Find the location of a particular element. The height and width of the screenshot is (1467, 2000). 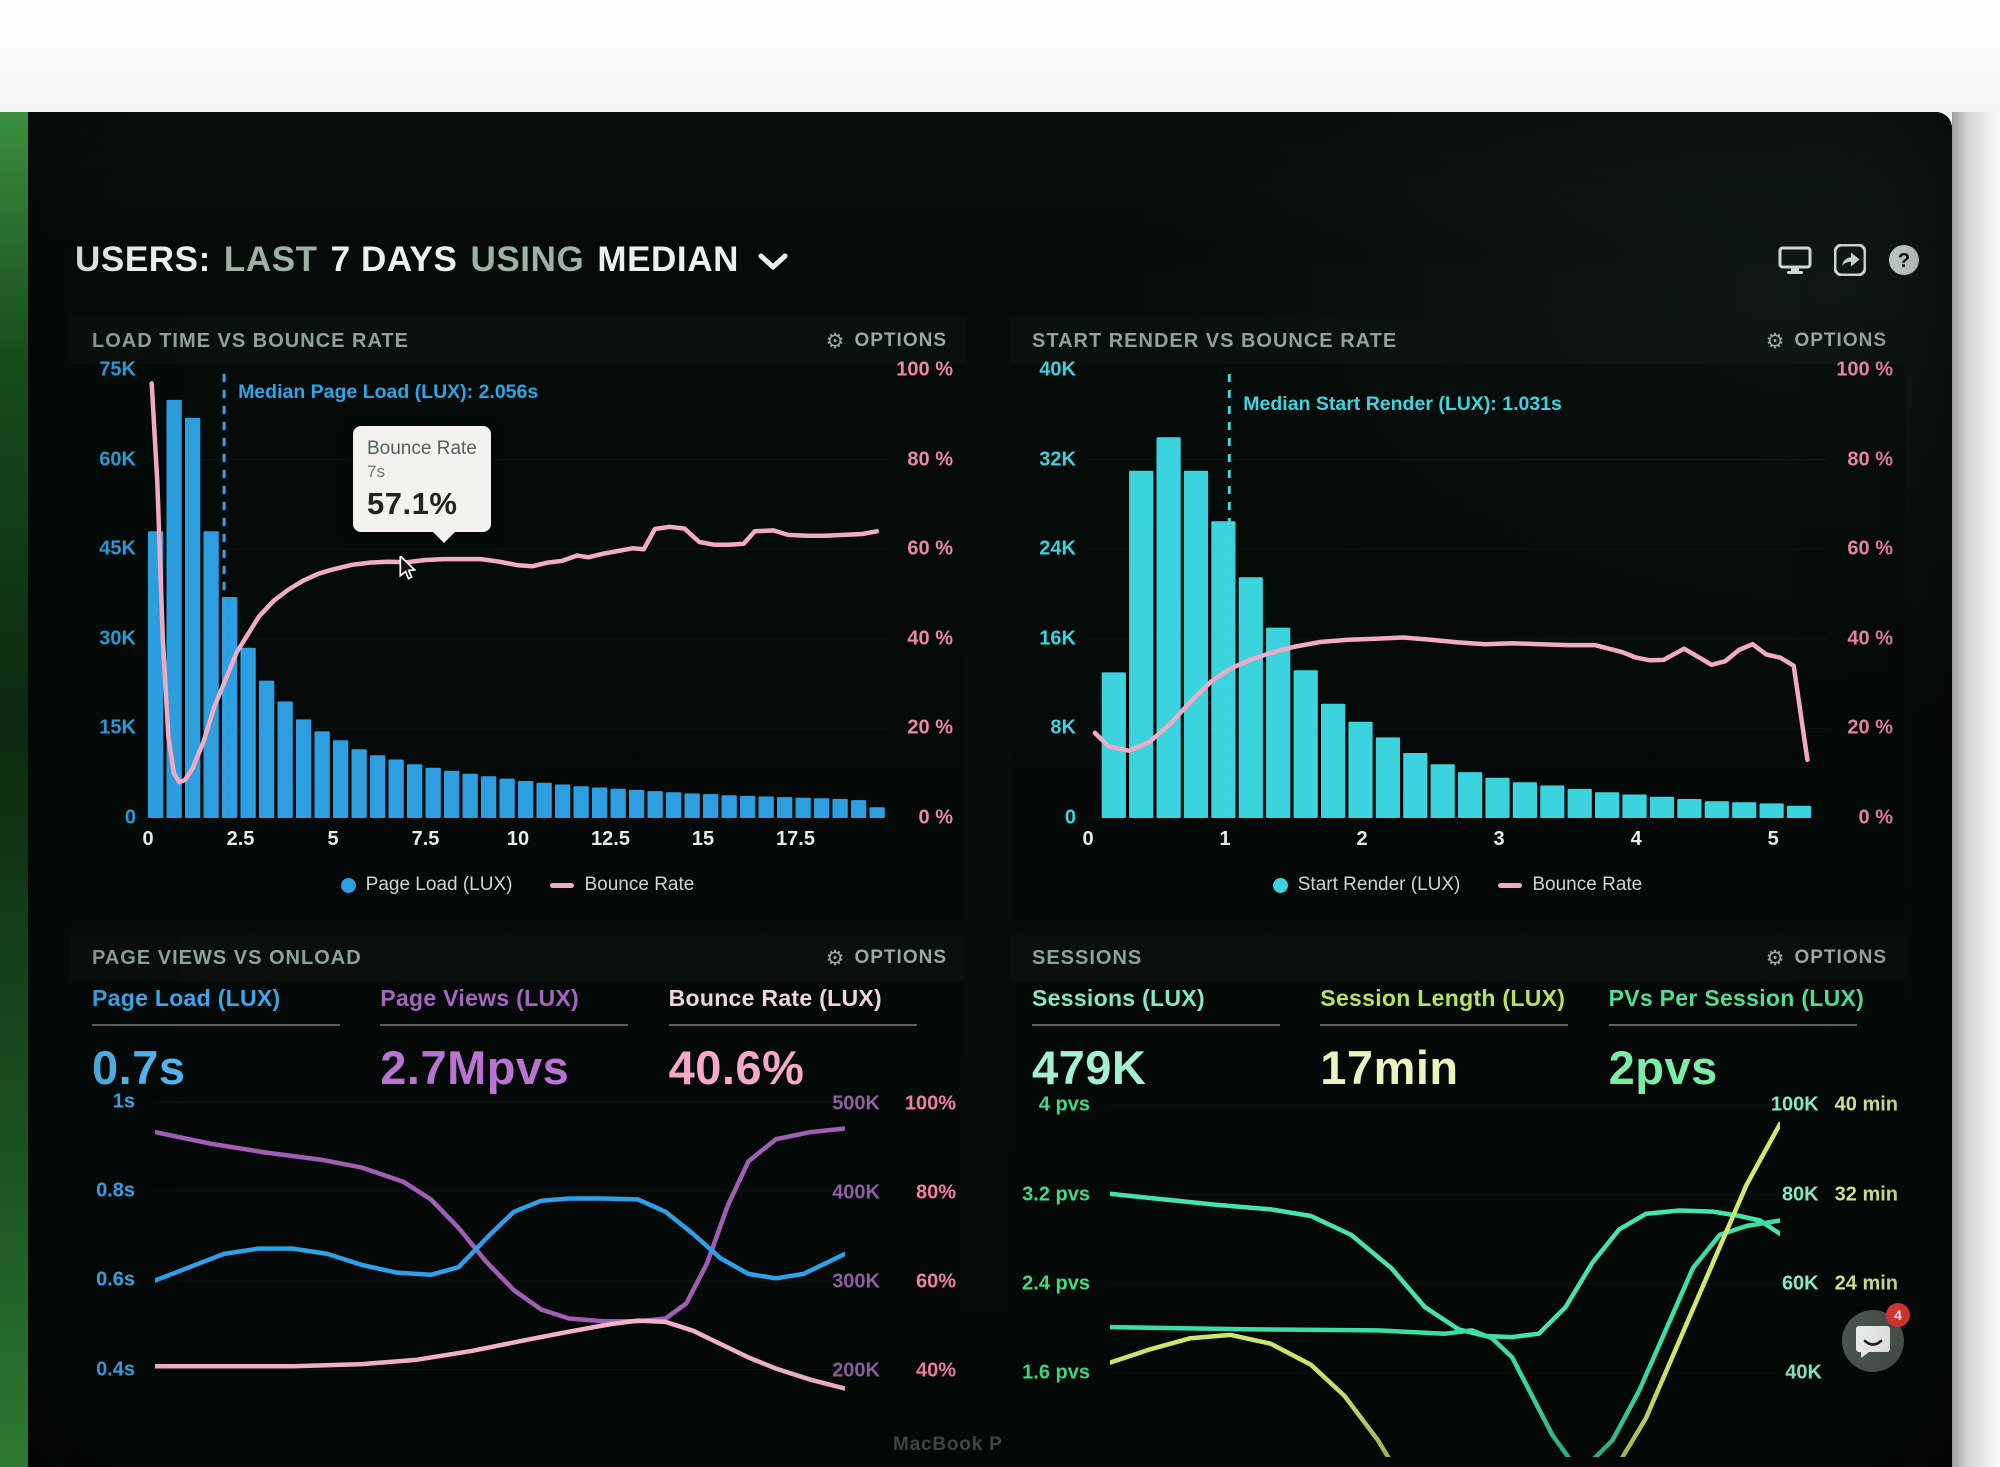

tooltip-title: Bounce Rate is located at coordinates (422, 449).